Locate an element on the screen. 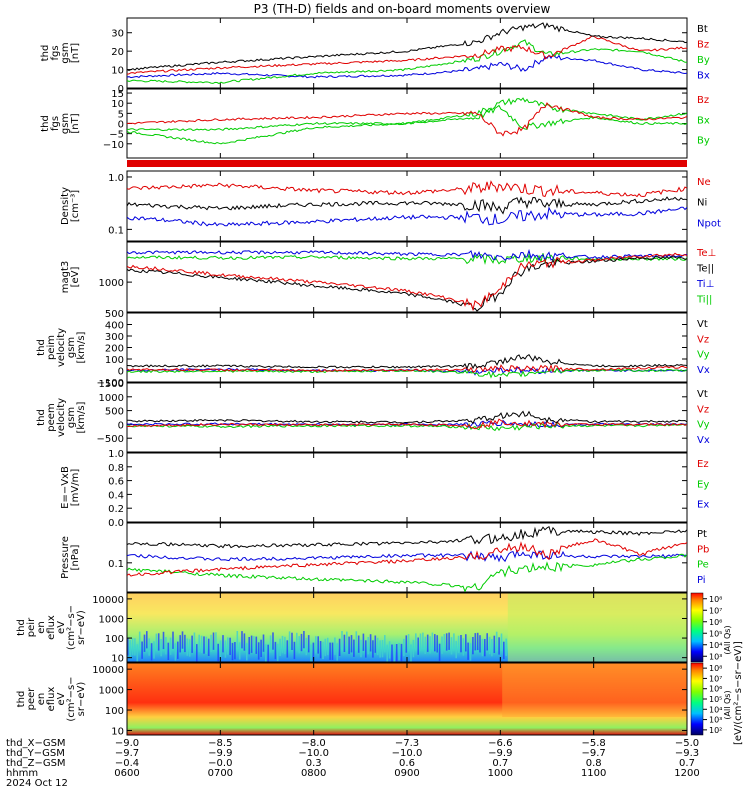 The image size is (750, 800). y-axis-label: en is located at coordinates (41, 699).